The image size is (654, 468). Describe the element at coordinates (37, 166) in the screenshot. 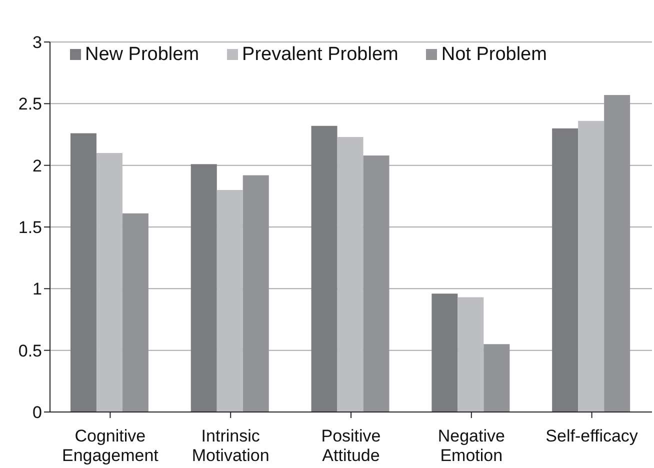

I see `y-tick-label: 2` at that location.